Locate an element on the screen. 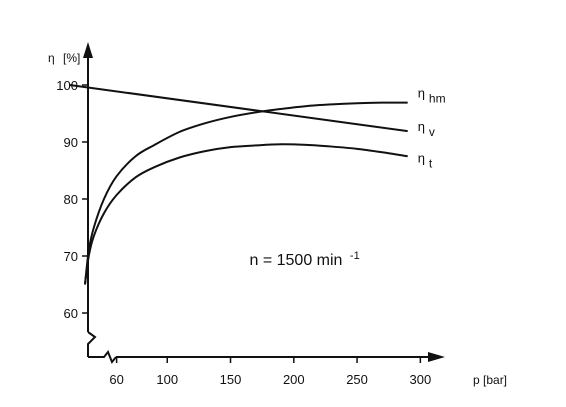 The image size is (566, 407). y-axis-arrow is located at coordinates (88, 50).